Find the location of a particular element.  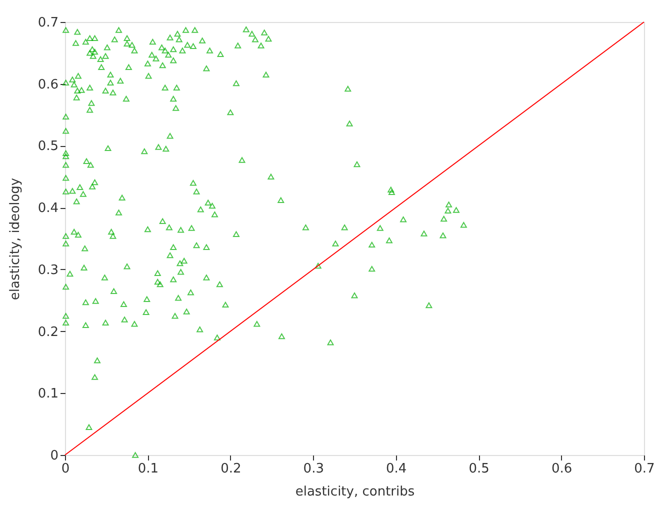

y-tick-label: 0.4 is located at coordinates (48, 208).